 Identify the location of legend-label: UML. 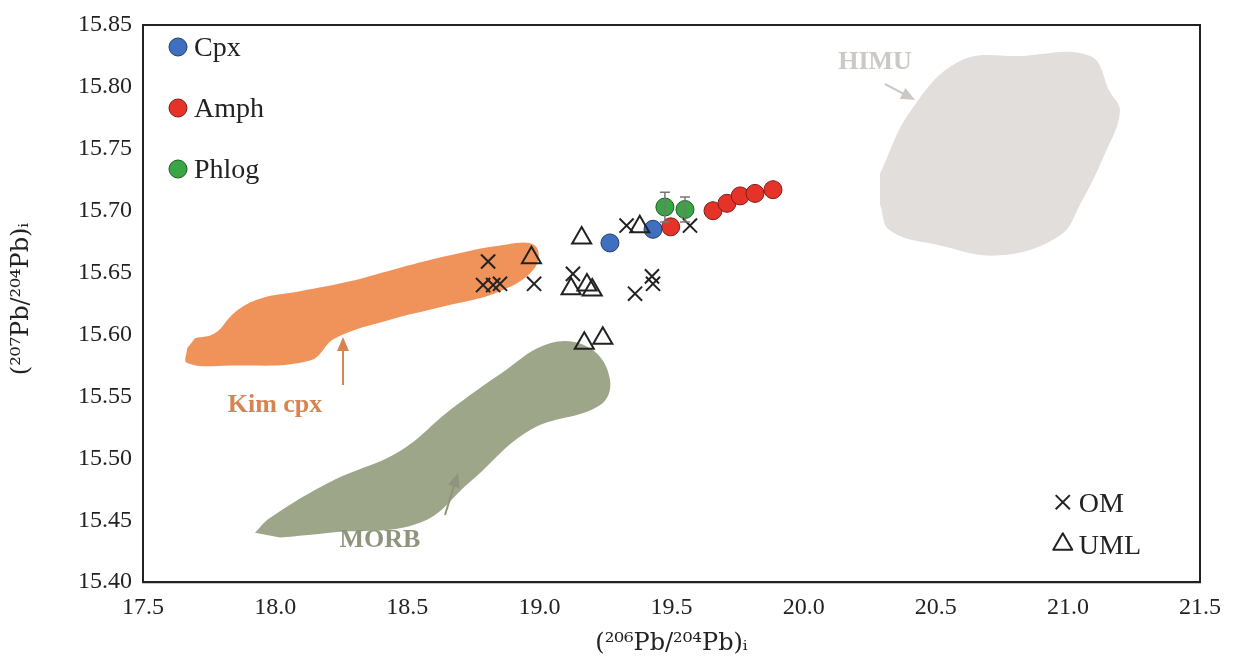
(1110, 544).